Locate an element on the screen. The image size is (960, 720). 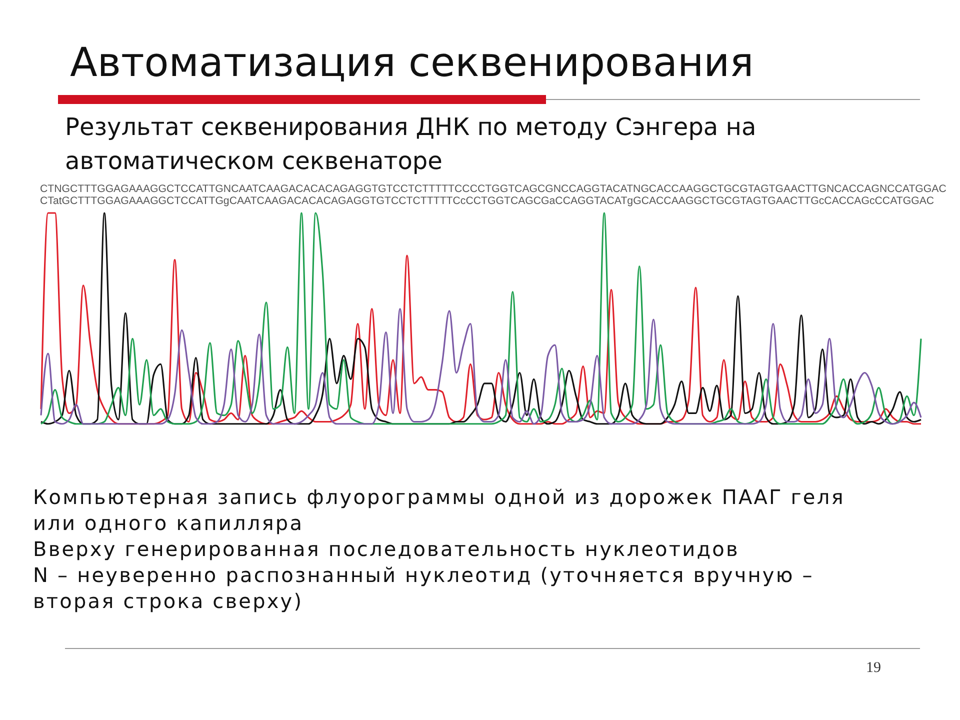
text: Вверху генерированная последовательность нуклеотидов is located at coordinates (386, 549).